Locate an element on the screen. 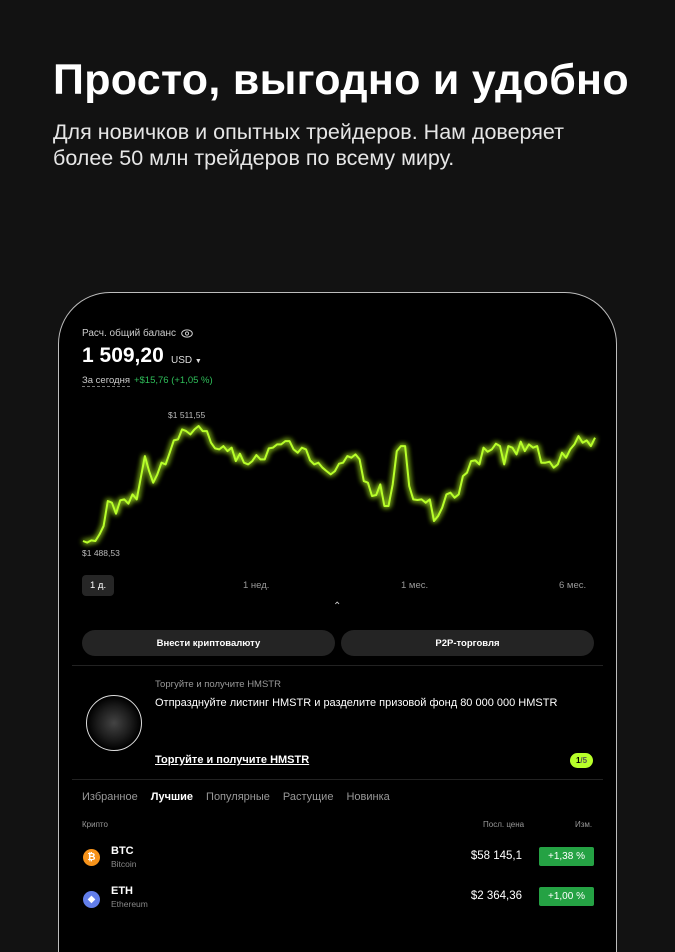  hamster-logo is located at coordinates (114, 723).